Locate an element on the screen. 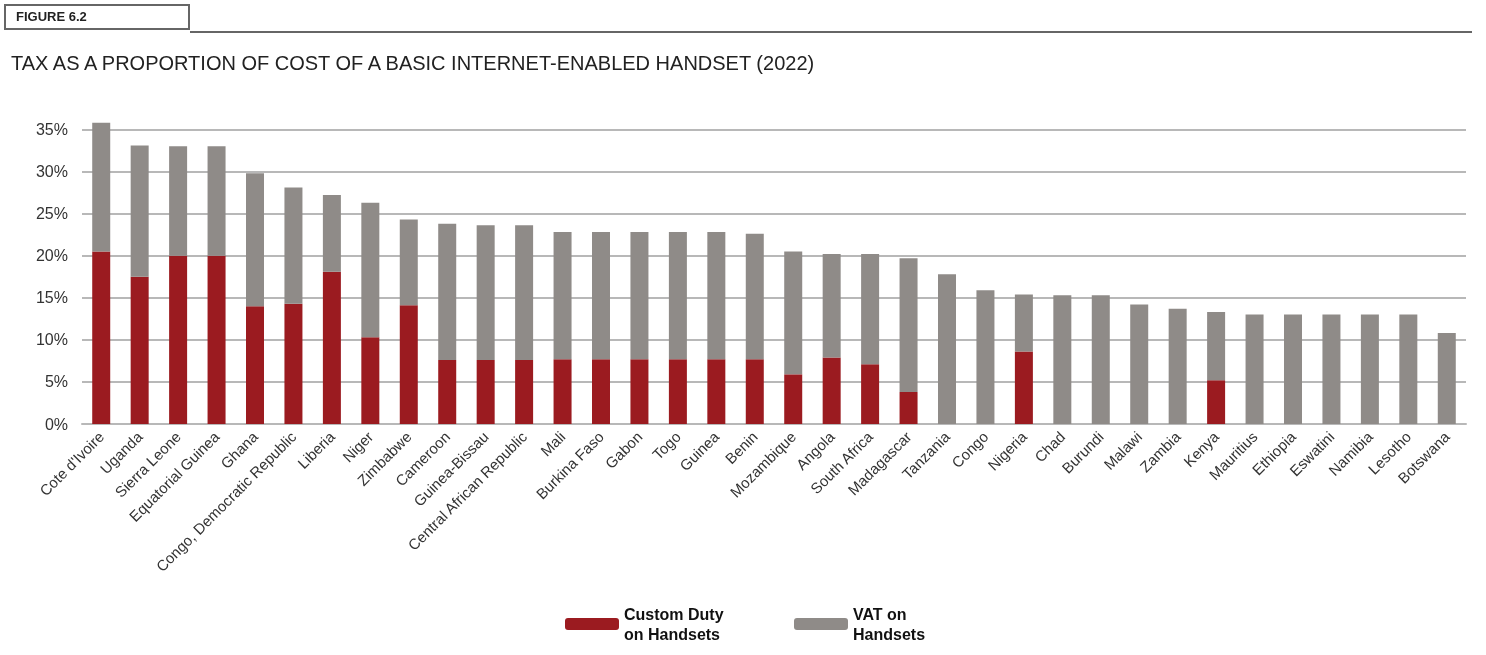  y-tick-label: 20% is located at coordinates (51, 256).